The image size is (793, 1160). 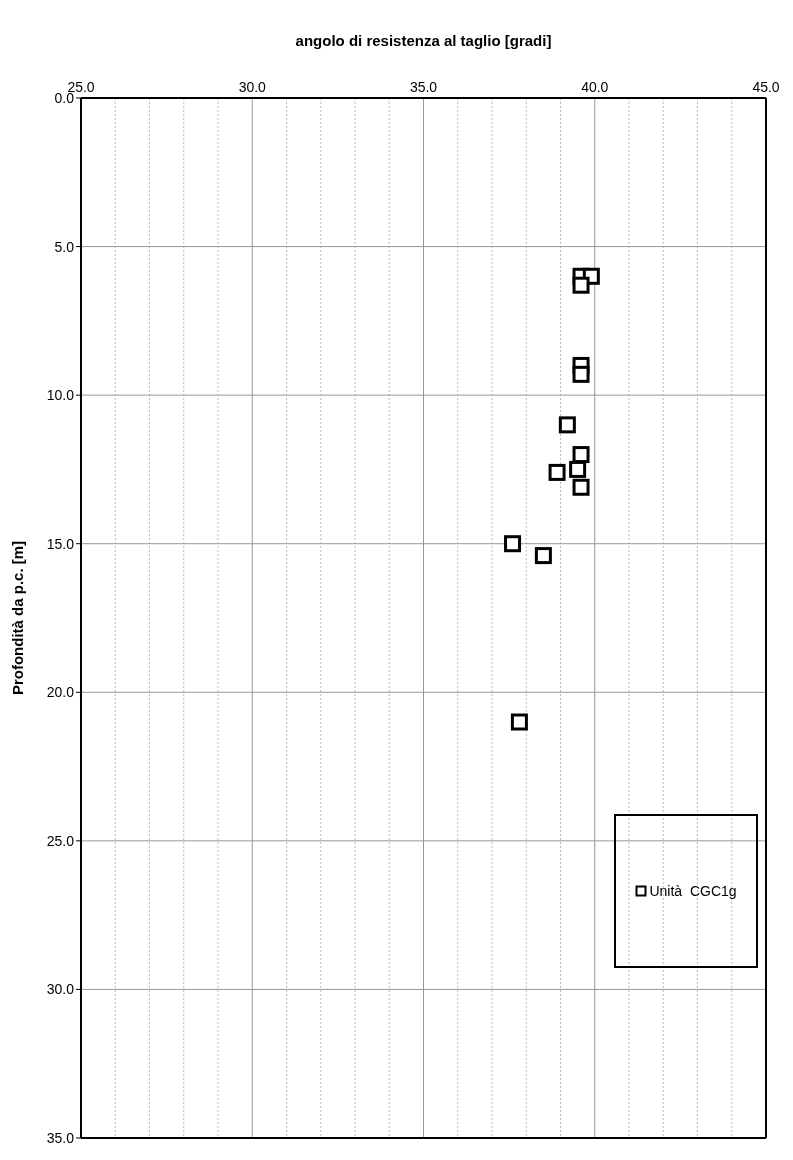 I want to click on legend-label: Unità CGC1g, so click(x=692, y=891).